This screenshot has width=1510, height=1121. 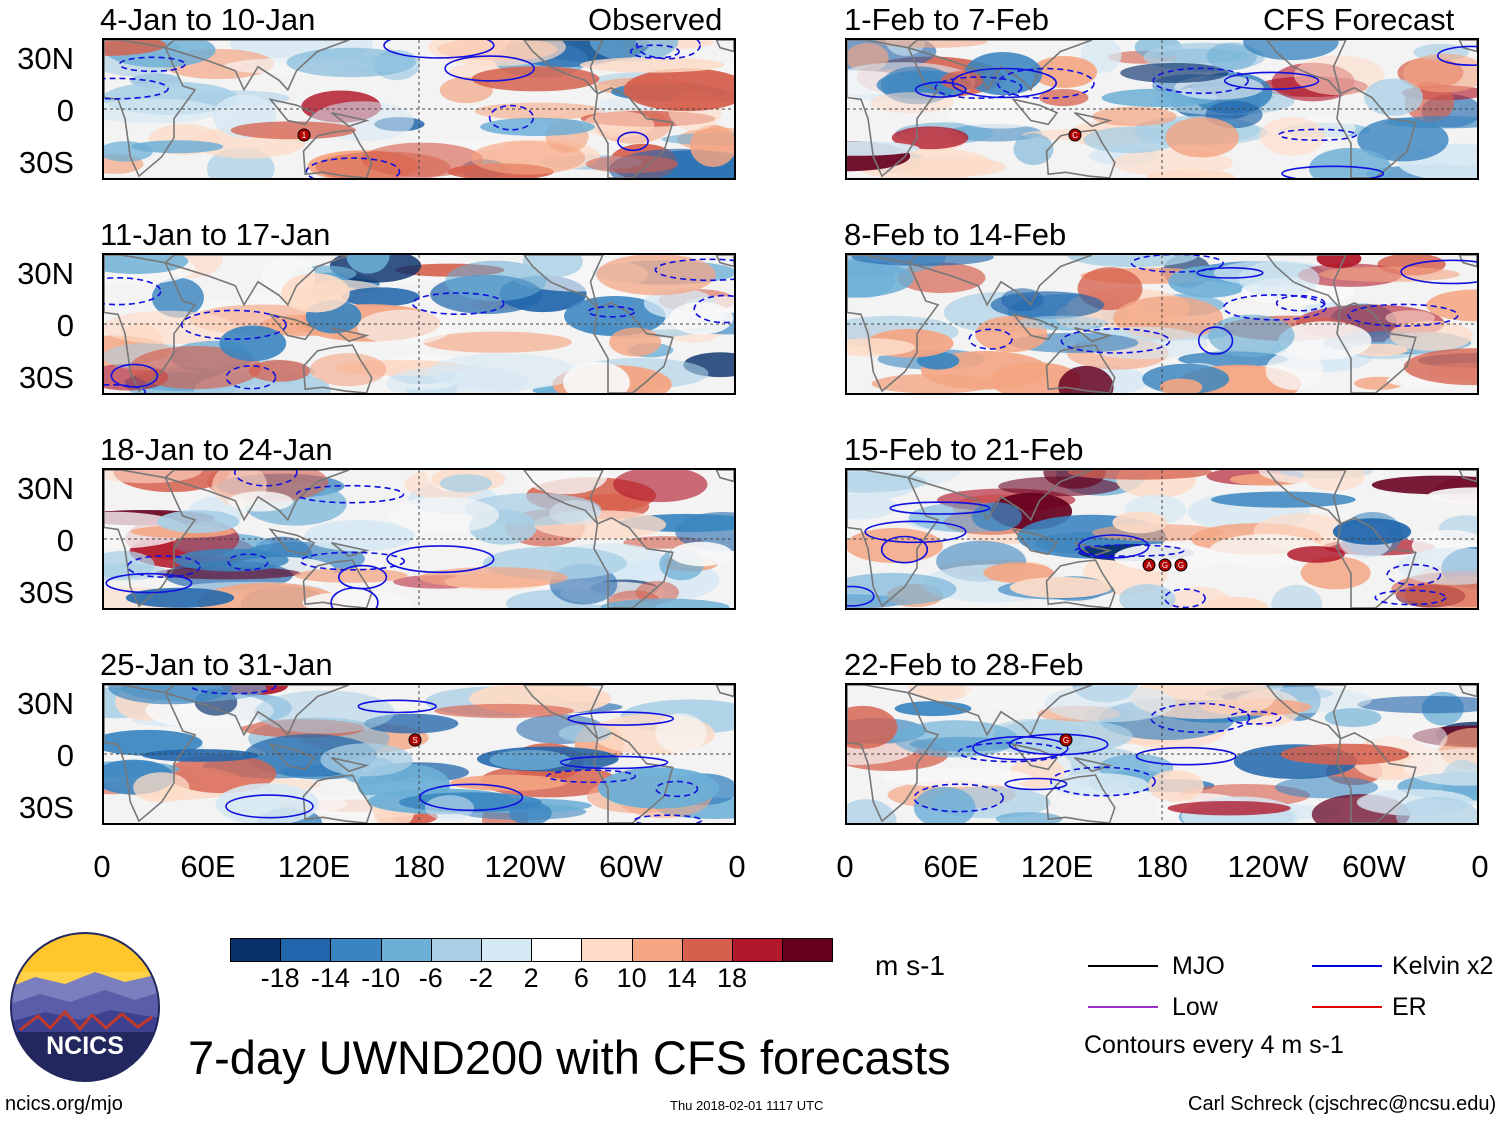 I want to click on storm-marker: 1, so click(x=304, y=135).